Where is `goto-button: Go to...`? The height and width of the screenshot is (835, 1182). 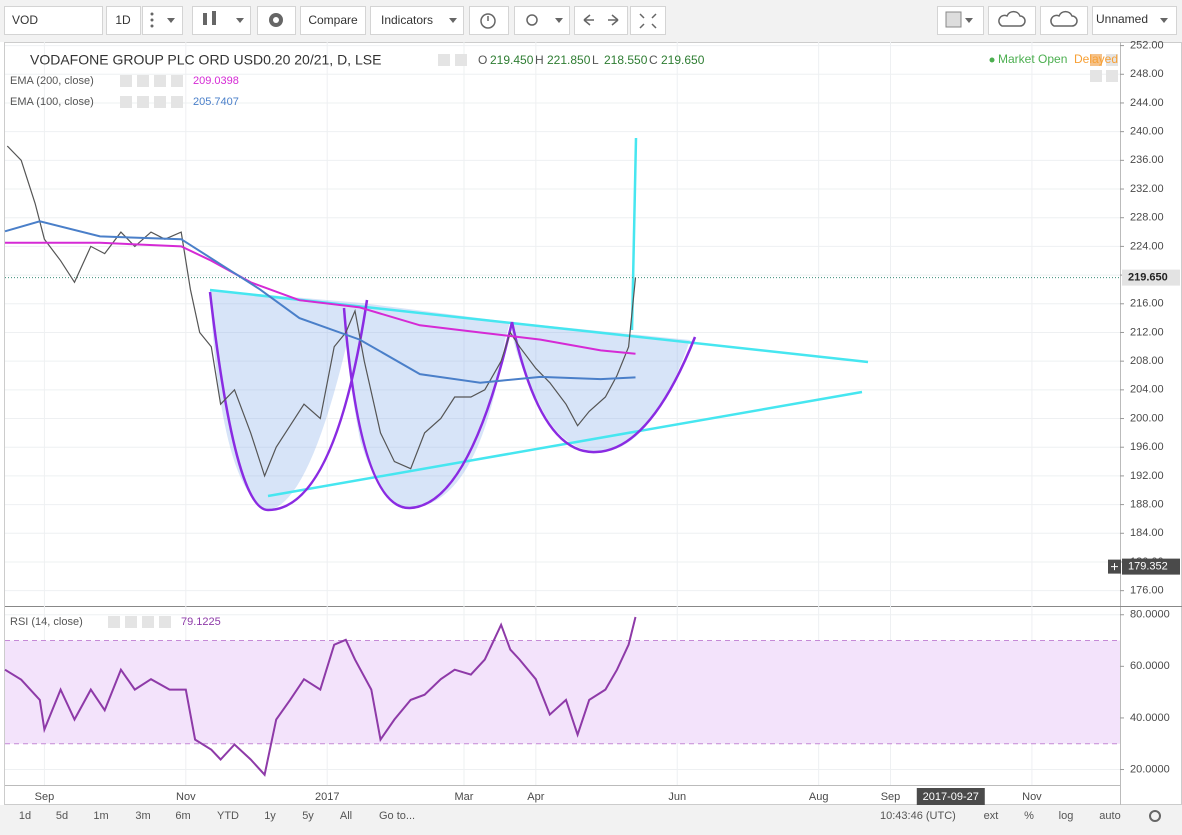 goto-button: Go to... is located at coordinates (397, 816).